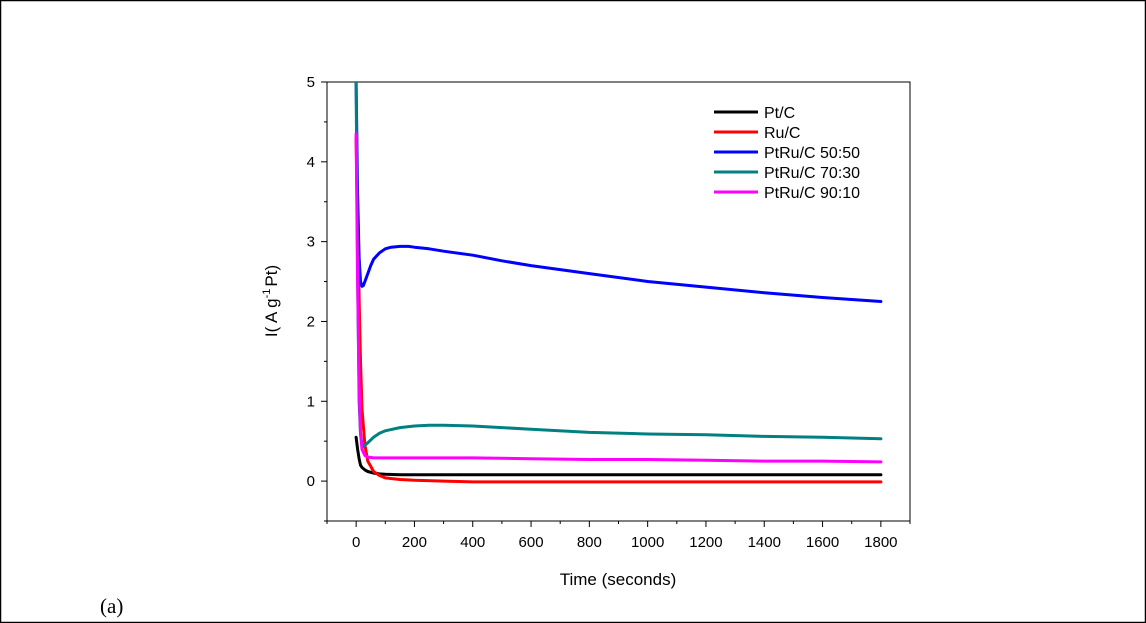 Image resolution: width=1146 pixels, height=623 pixels. Describe the element at coordinates (589, 542) in the screenshot. I see `x-tick-label: 800` at that location.